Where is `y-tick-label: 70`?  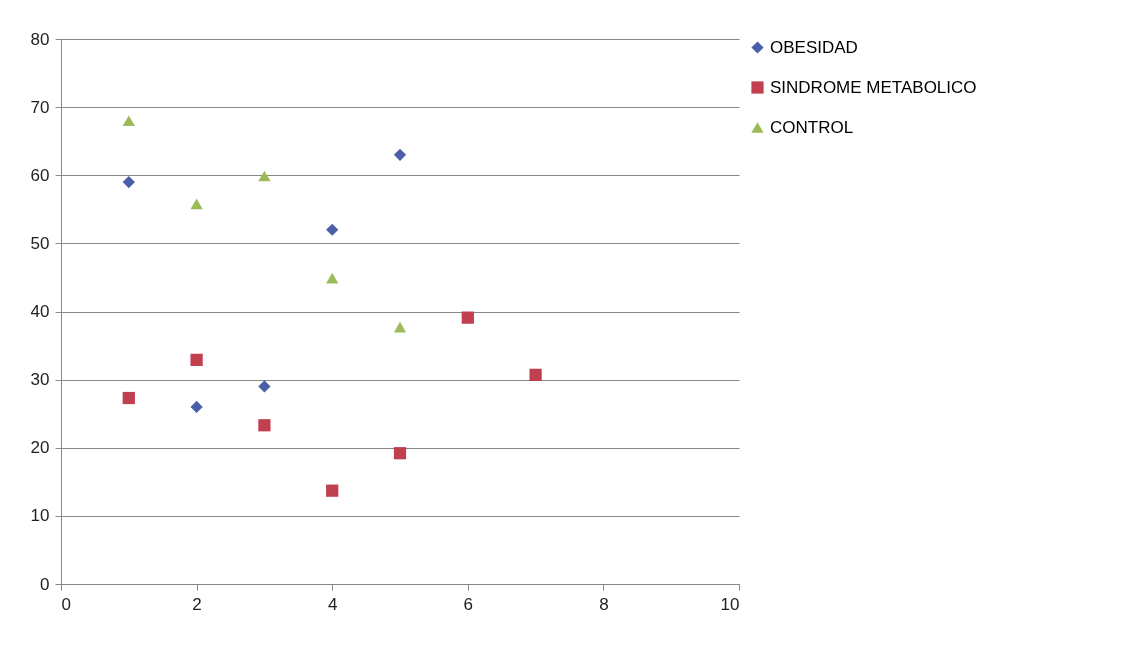 y-tick-label: 70 is located at coordinates (40, 107).